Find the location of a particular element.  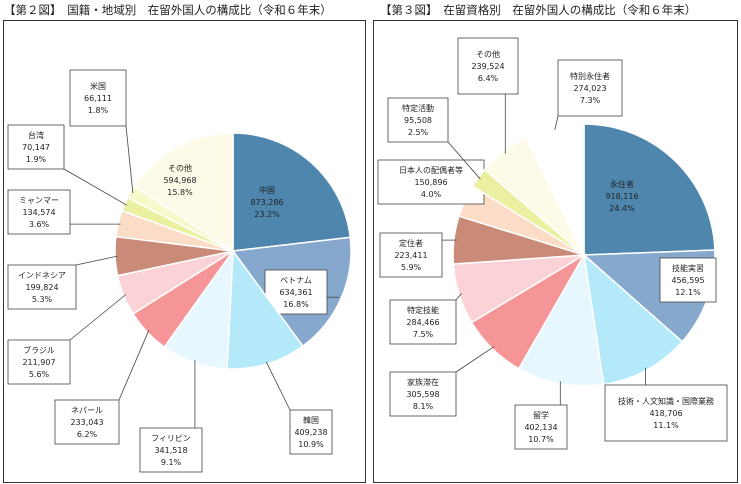

data-label-count: 341,518 is located at coordinates (170, 450).